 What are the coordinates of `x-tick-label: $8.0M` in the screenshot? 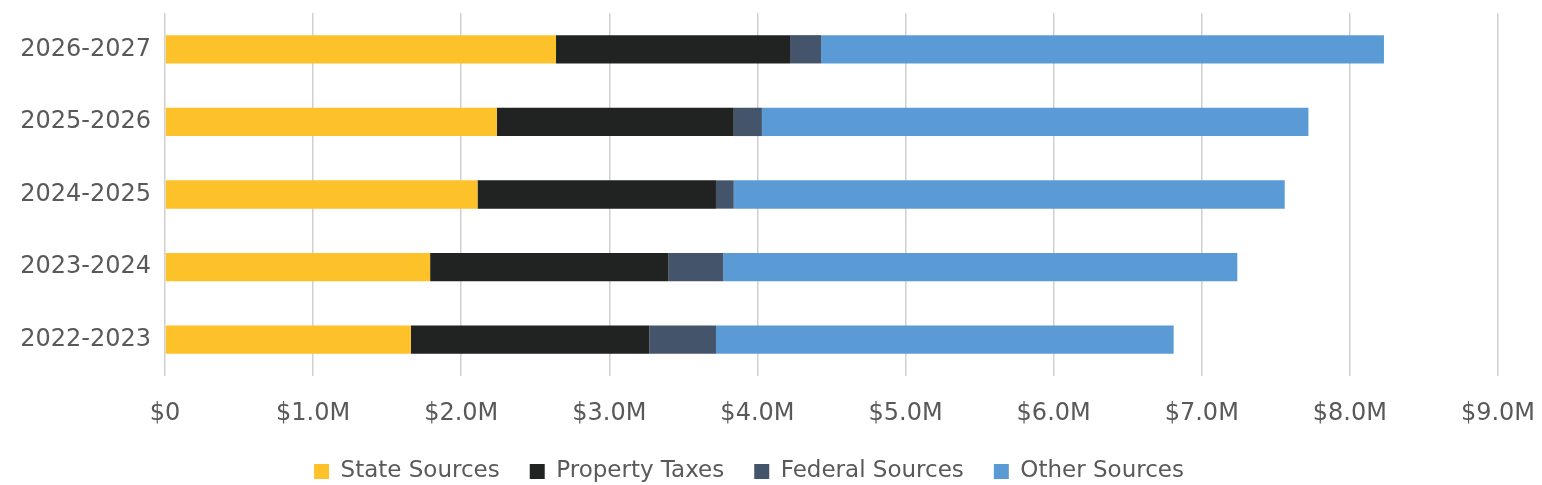 It's located at (1349, 411).